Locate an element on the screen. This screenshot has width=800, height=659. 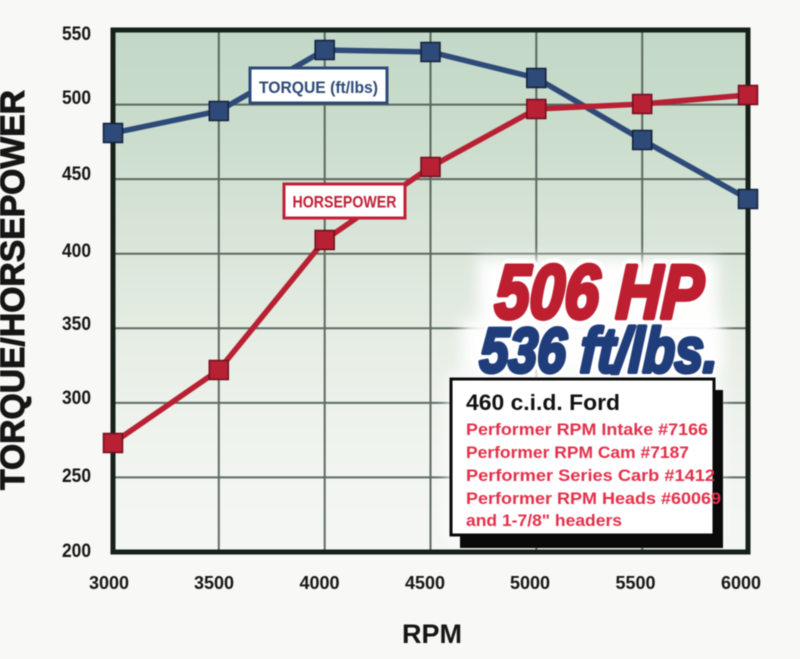
svg-text: 460 c.i.d. Ford is located at coordinates (543, 402).